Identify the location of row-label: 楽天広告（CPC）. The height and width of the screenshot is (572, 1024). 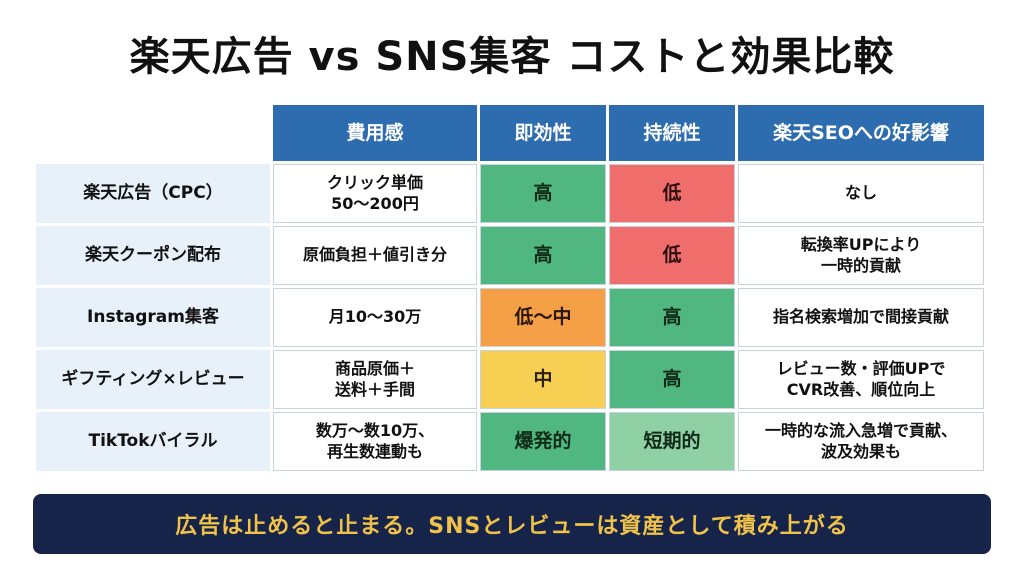
(153, 193).